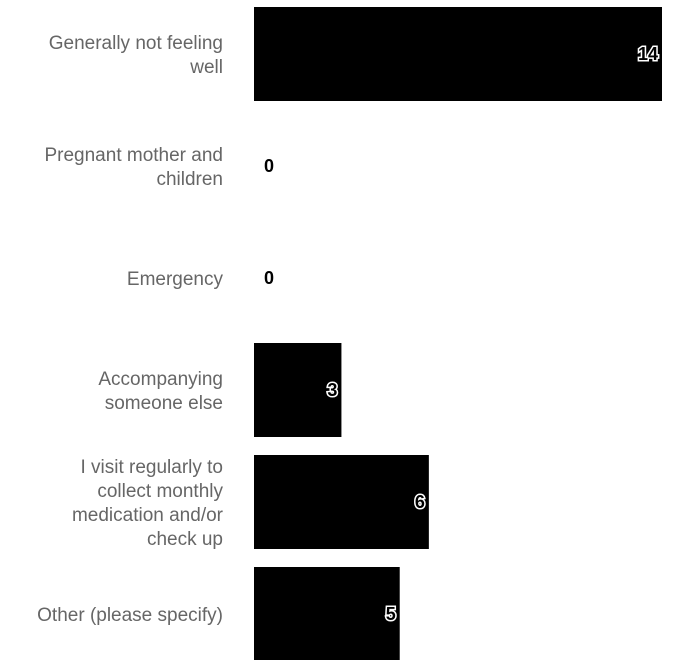  What do you see at coordinates (160, 391) in the screenshot?
I see `category-label-3: Accompanying someone else` at bounding box center [160, 391].